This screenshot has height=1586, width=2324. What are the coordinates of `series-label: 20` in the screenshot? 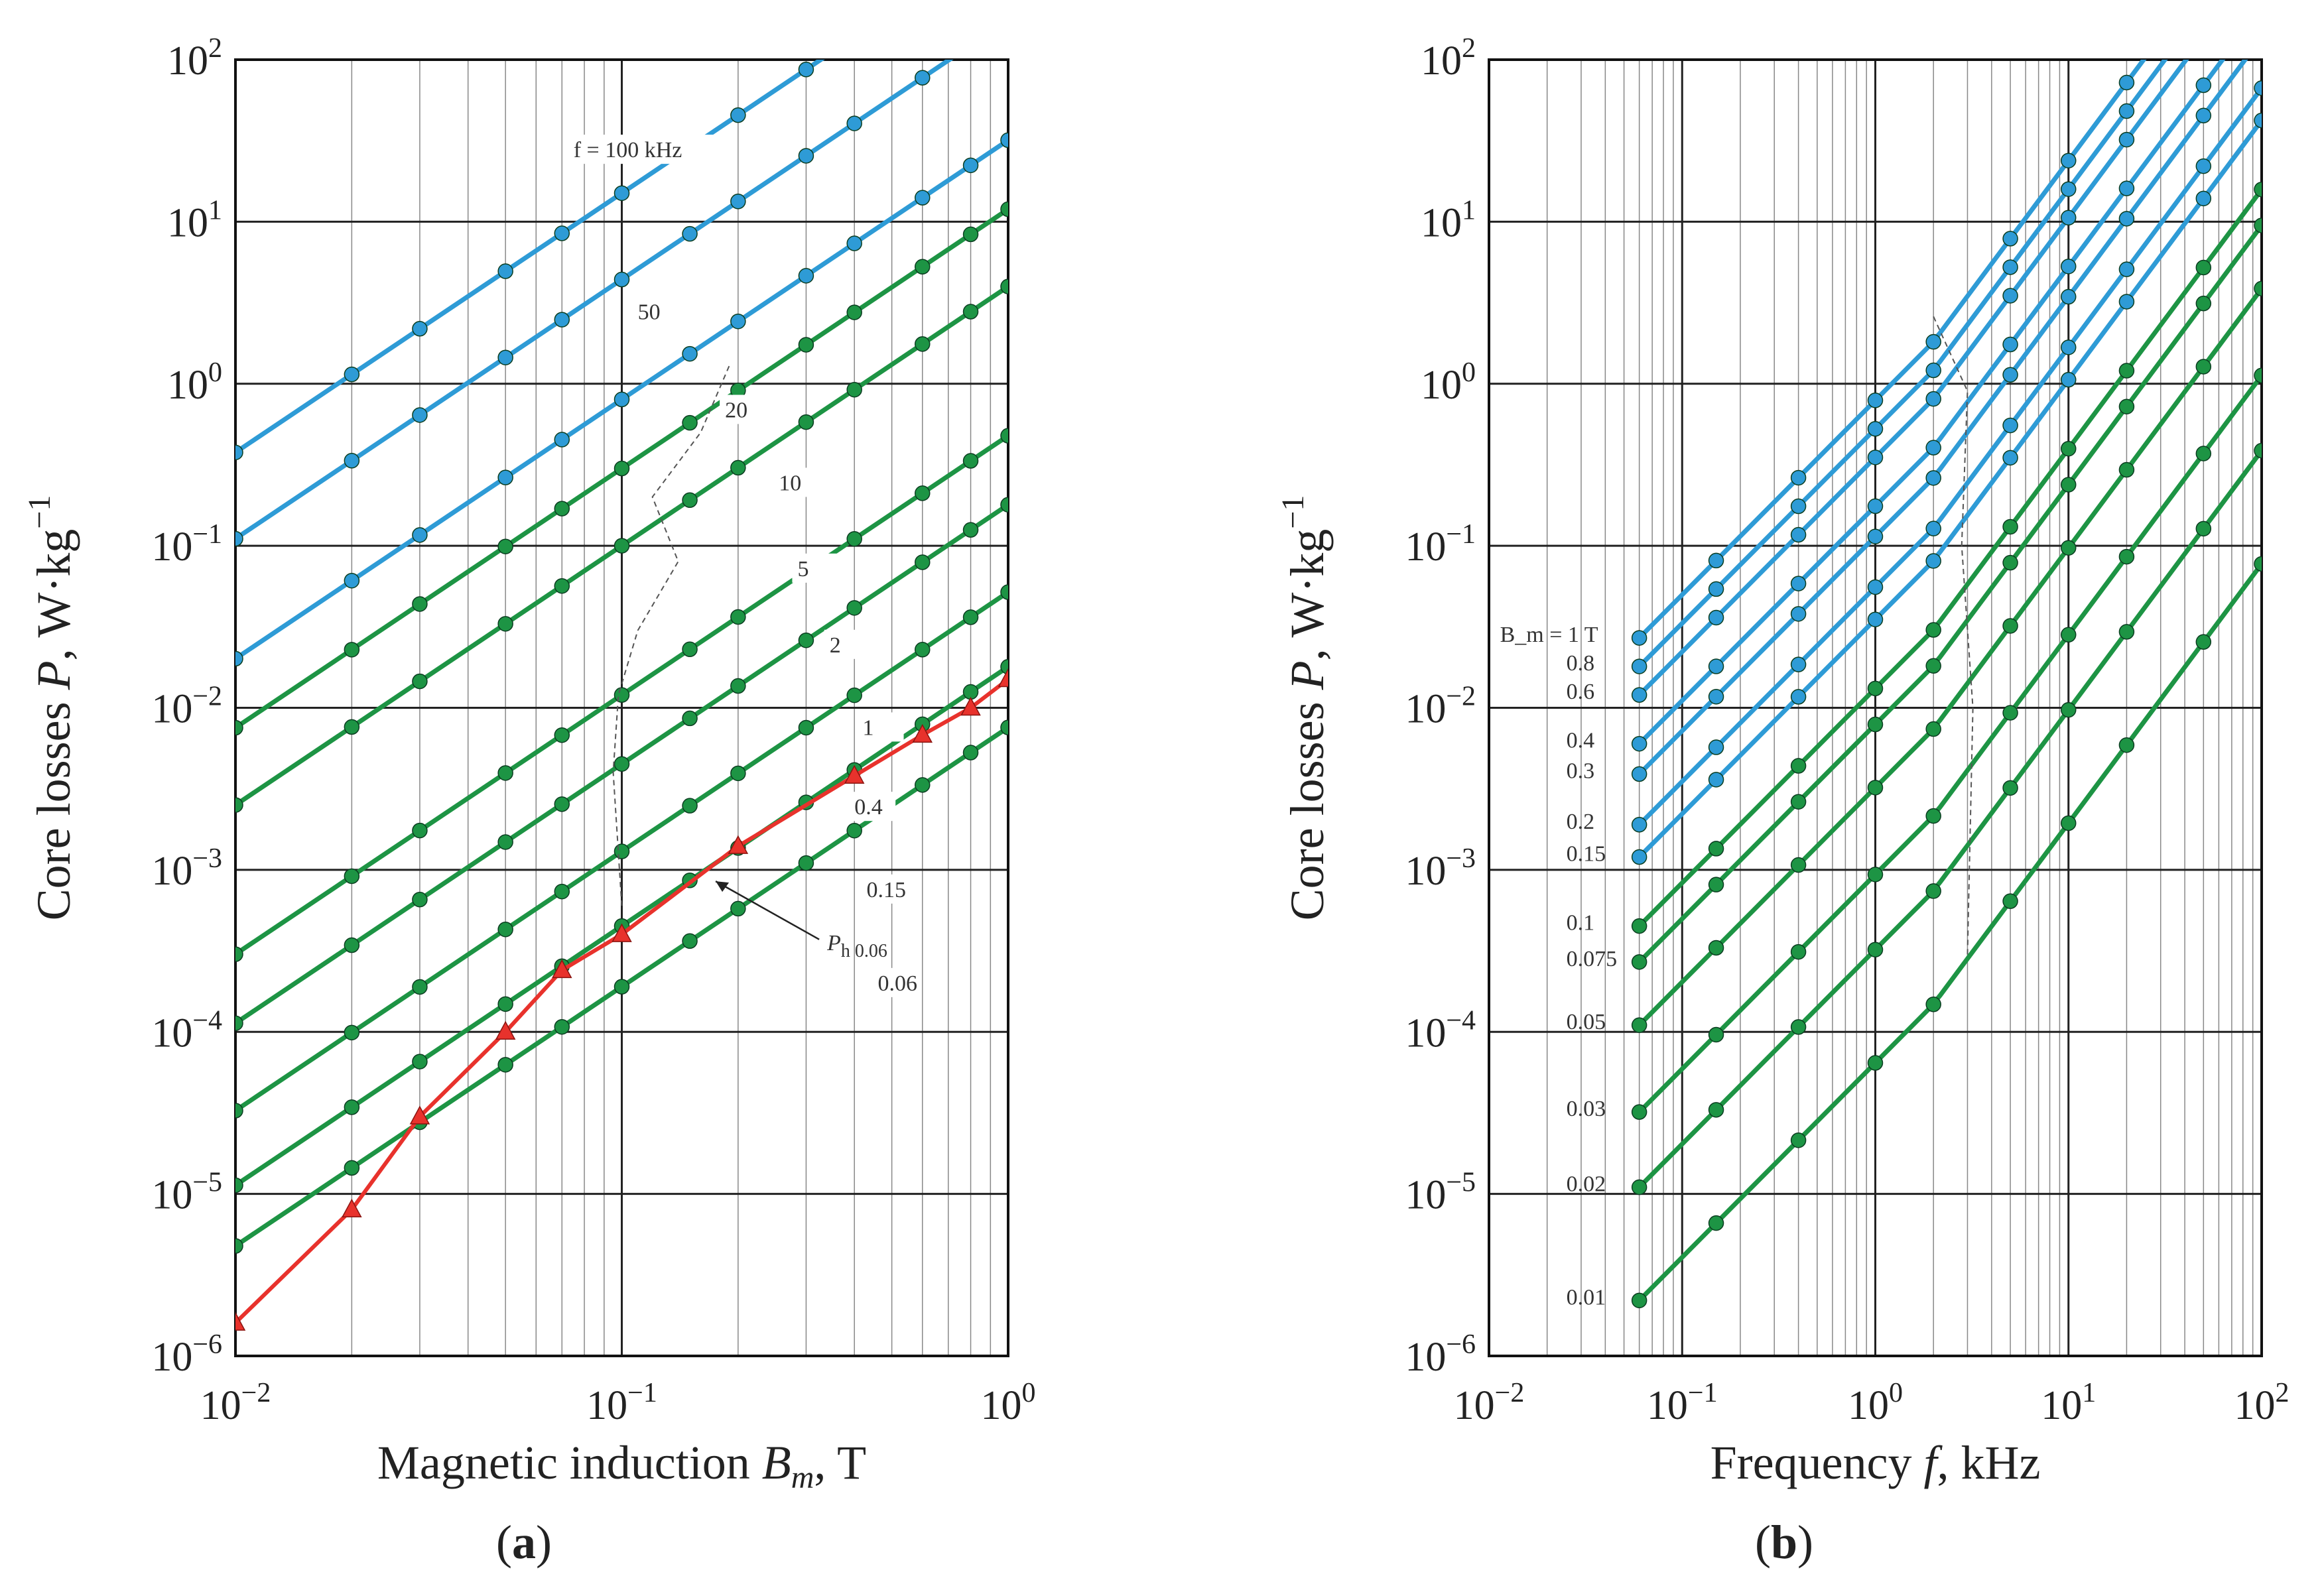 It's located at (736, 410).